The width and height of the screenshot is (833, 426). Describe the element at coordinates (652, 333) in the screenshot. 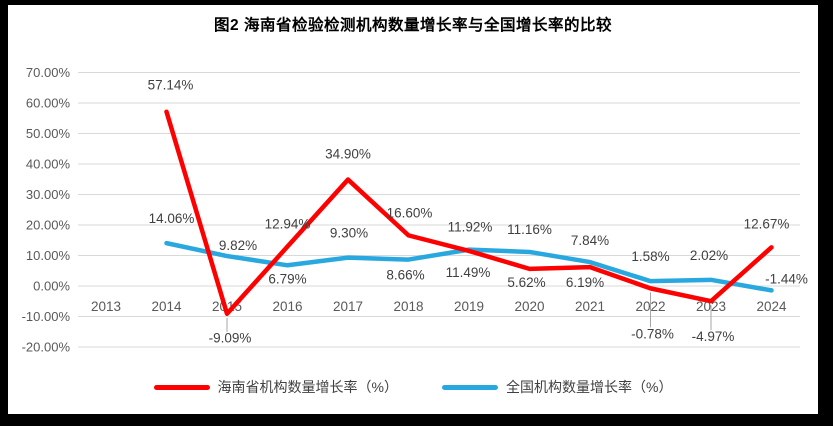

I see `data-label-hainan: -0.78%` at that location.